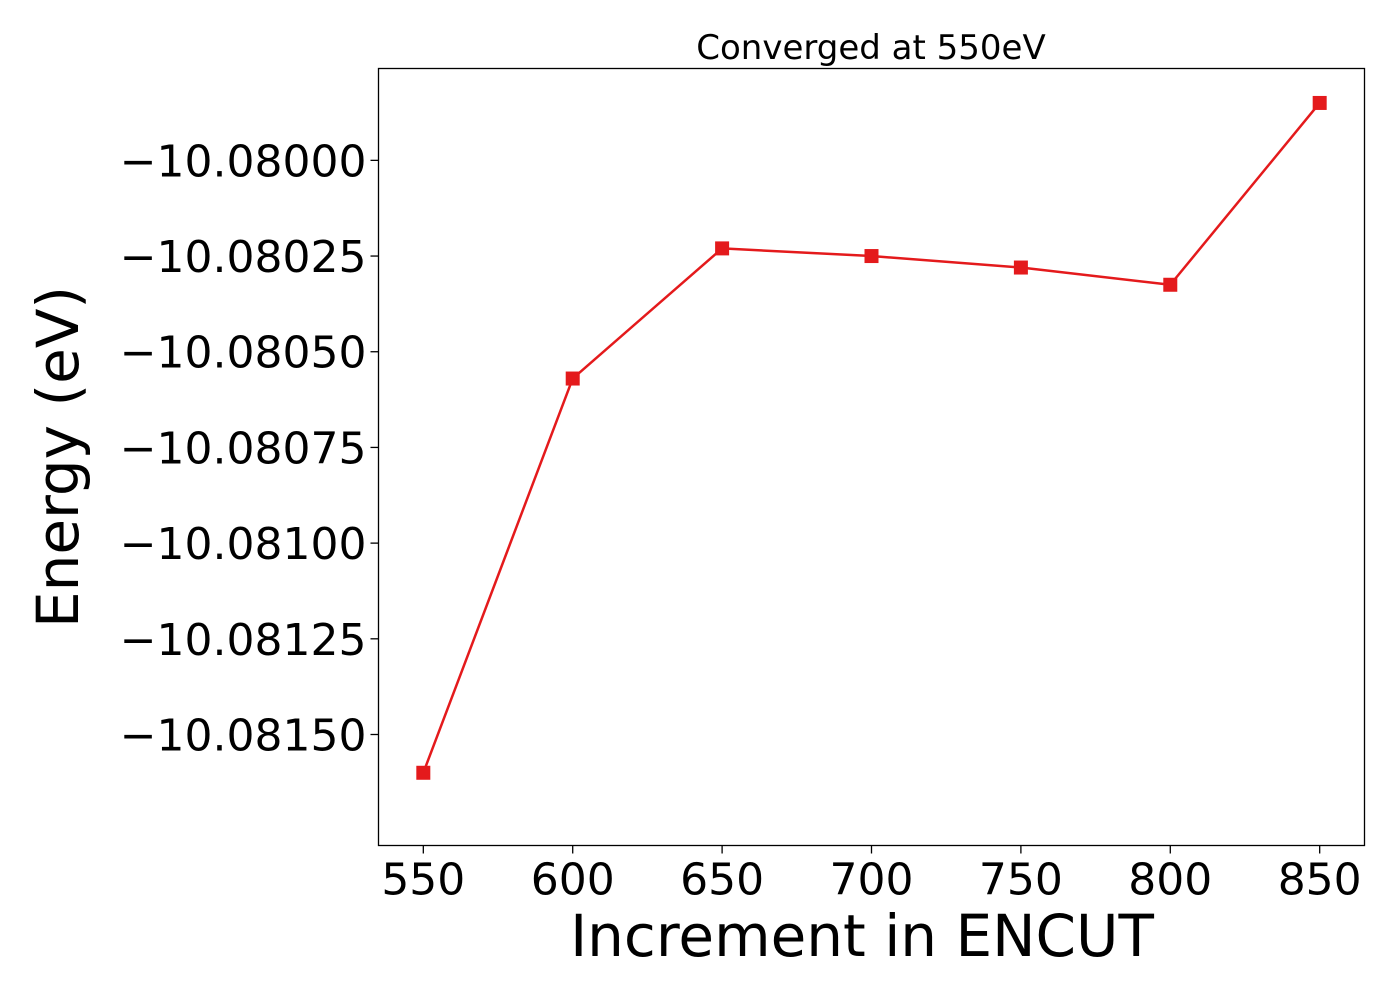 The width and height of the screenshot is (1400, 1000). What do you see at coordinates (573, 880) in the screenshot?
I see `x-tick-label: 600` at bounding box center [573, 880].